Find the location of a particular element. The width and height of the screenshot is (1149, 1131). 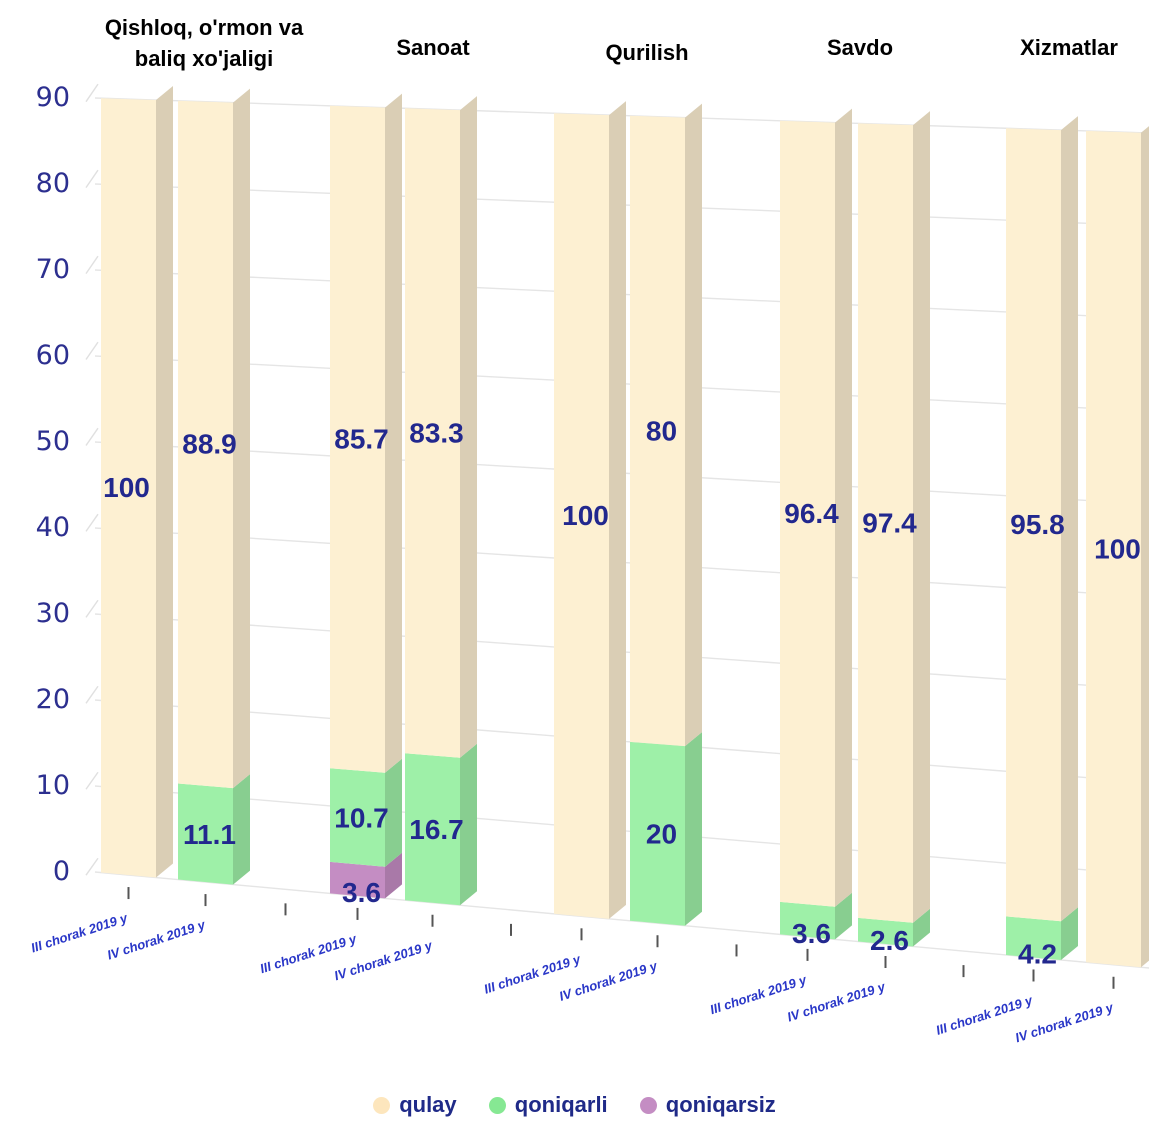

bar-3-0-qoniqarli-front is located at coordinates (807, 920).